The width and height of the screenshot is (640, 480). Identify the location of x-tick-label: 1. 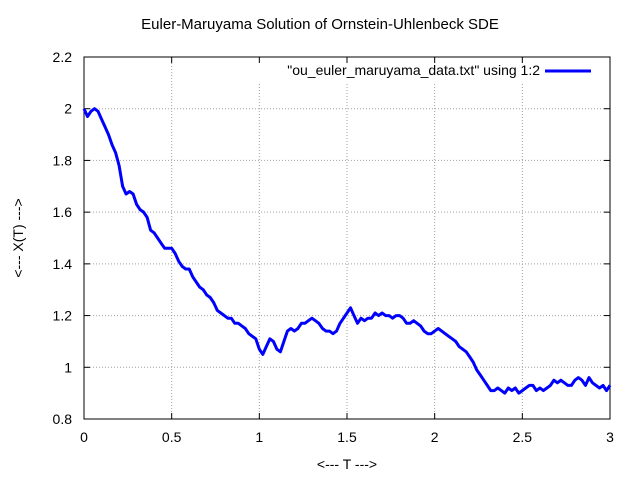
(259, 437).